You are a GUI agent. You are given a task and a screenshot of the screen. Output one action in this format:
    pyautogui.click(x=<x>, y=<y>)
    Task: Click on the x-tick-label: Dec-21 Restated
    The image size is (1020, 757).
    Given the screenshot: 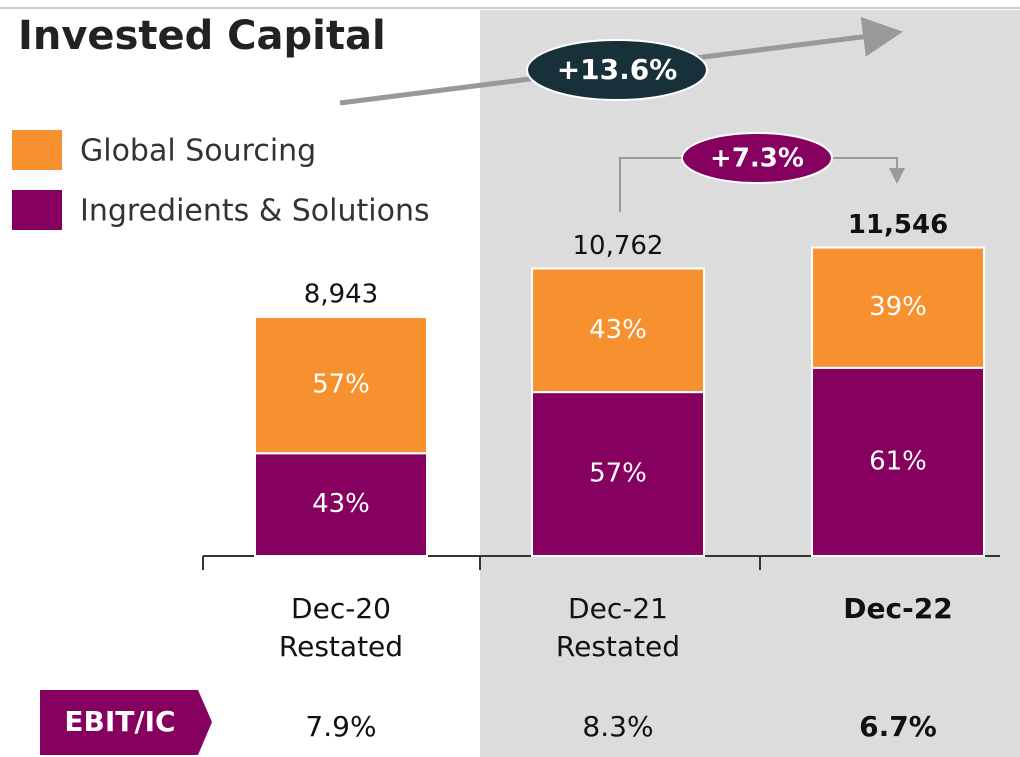 What is the action you would take?
    pyautogui.click(x=618, y=627)
    